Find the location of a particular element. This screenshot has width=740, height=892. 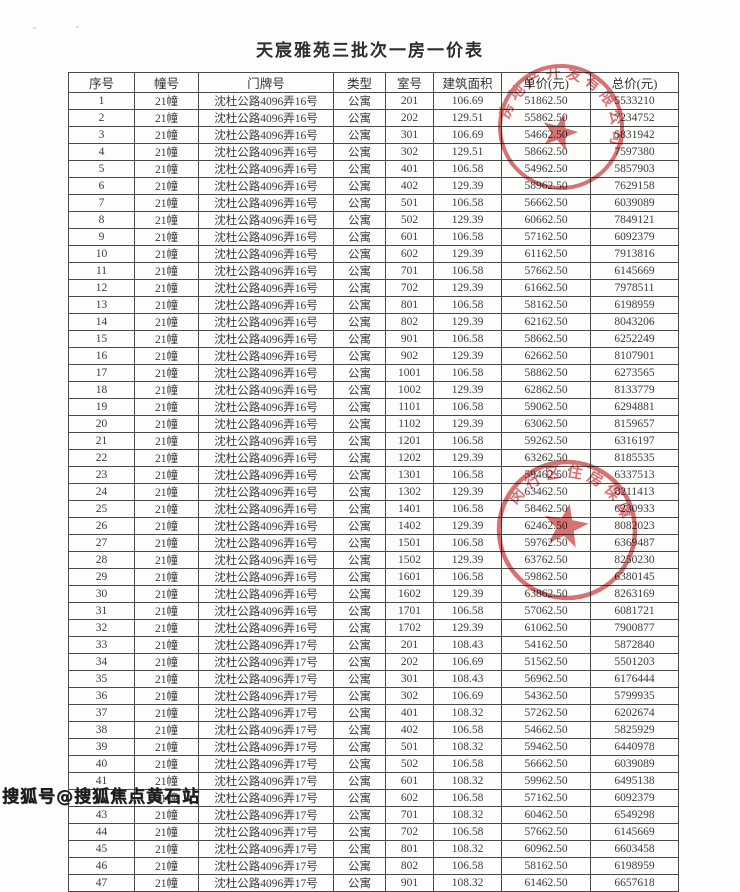

table-cell: 38 is located at coordinates (101, 730).